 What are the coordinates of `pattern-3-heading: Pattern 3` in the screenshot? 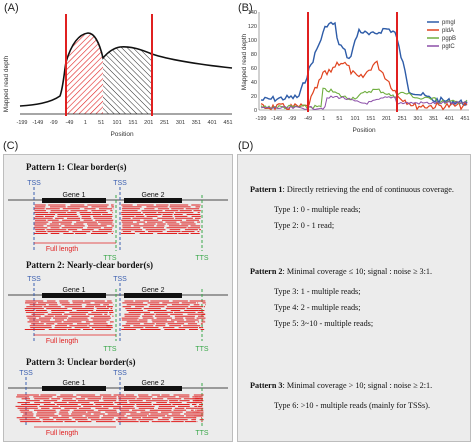 It's located at (266, 385).